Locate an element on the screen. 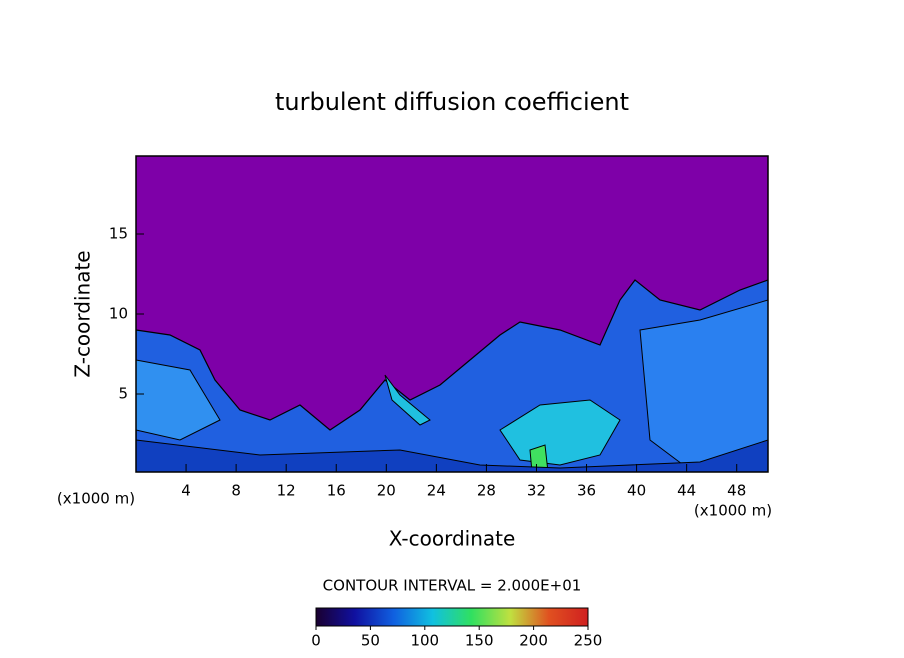 This screenshot has height=658, width=904. y-tick-label: 10 is located at coordinates (118, 314).